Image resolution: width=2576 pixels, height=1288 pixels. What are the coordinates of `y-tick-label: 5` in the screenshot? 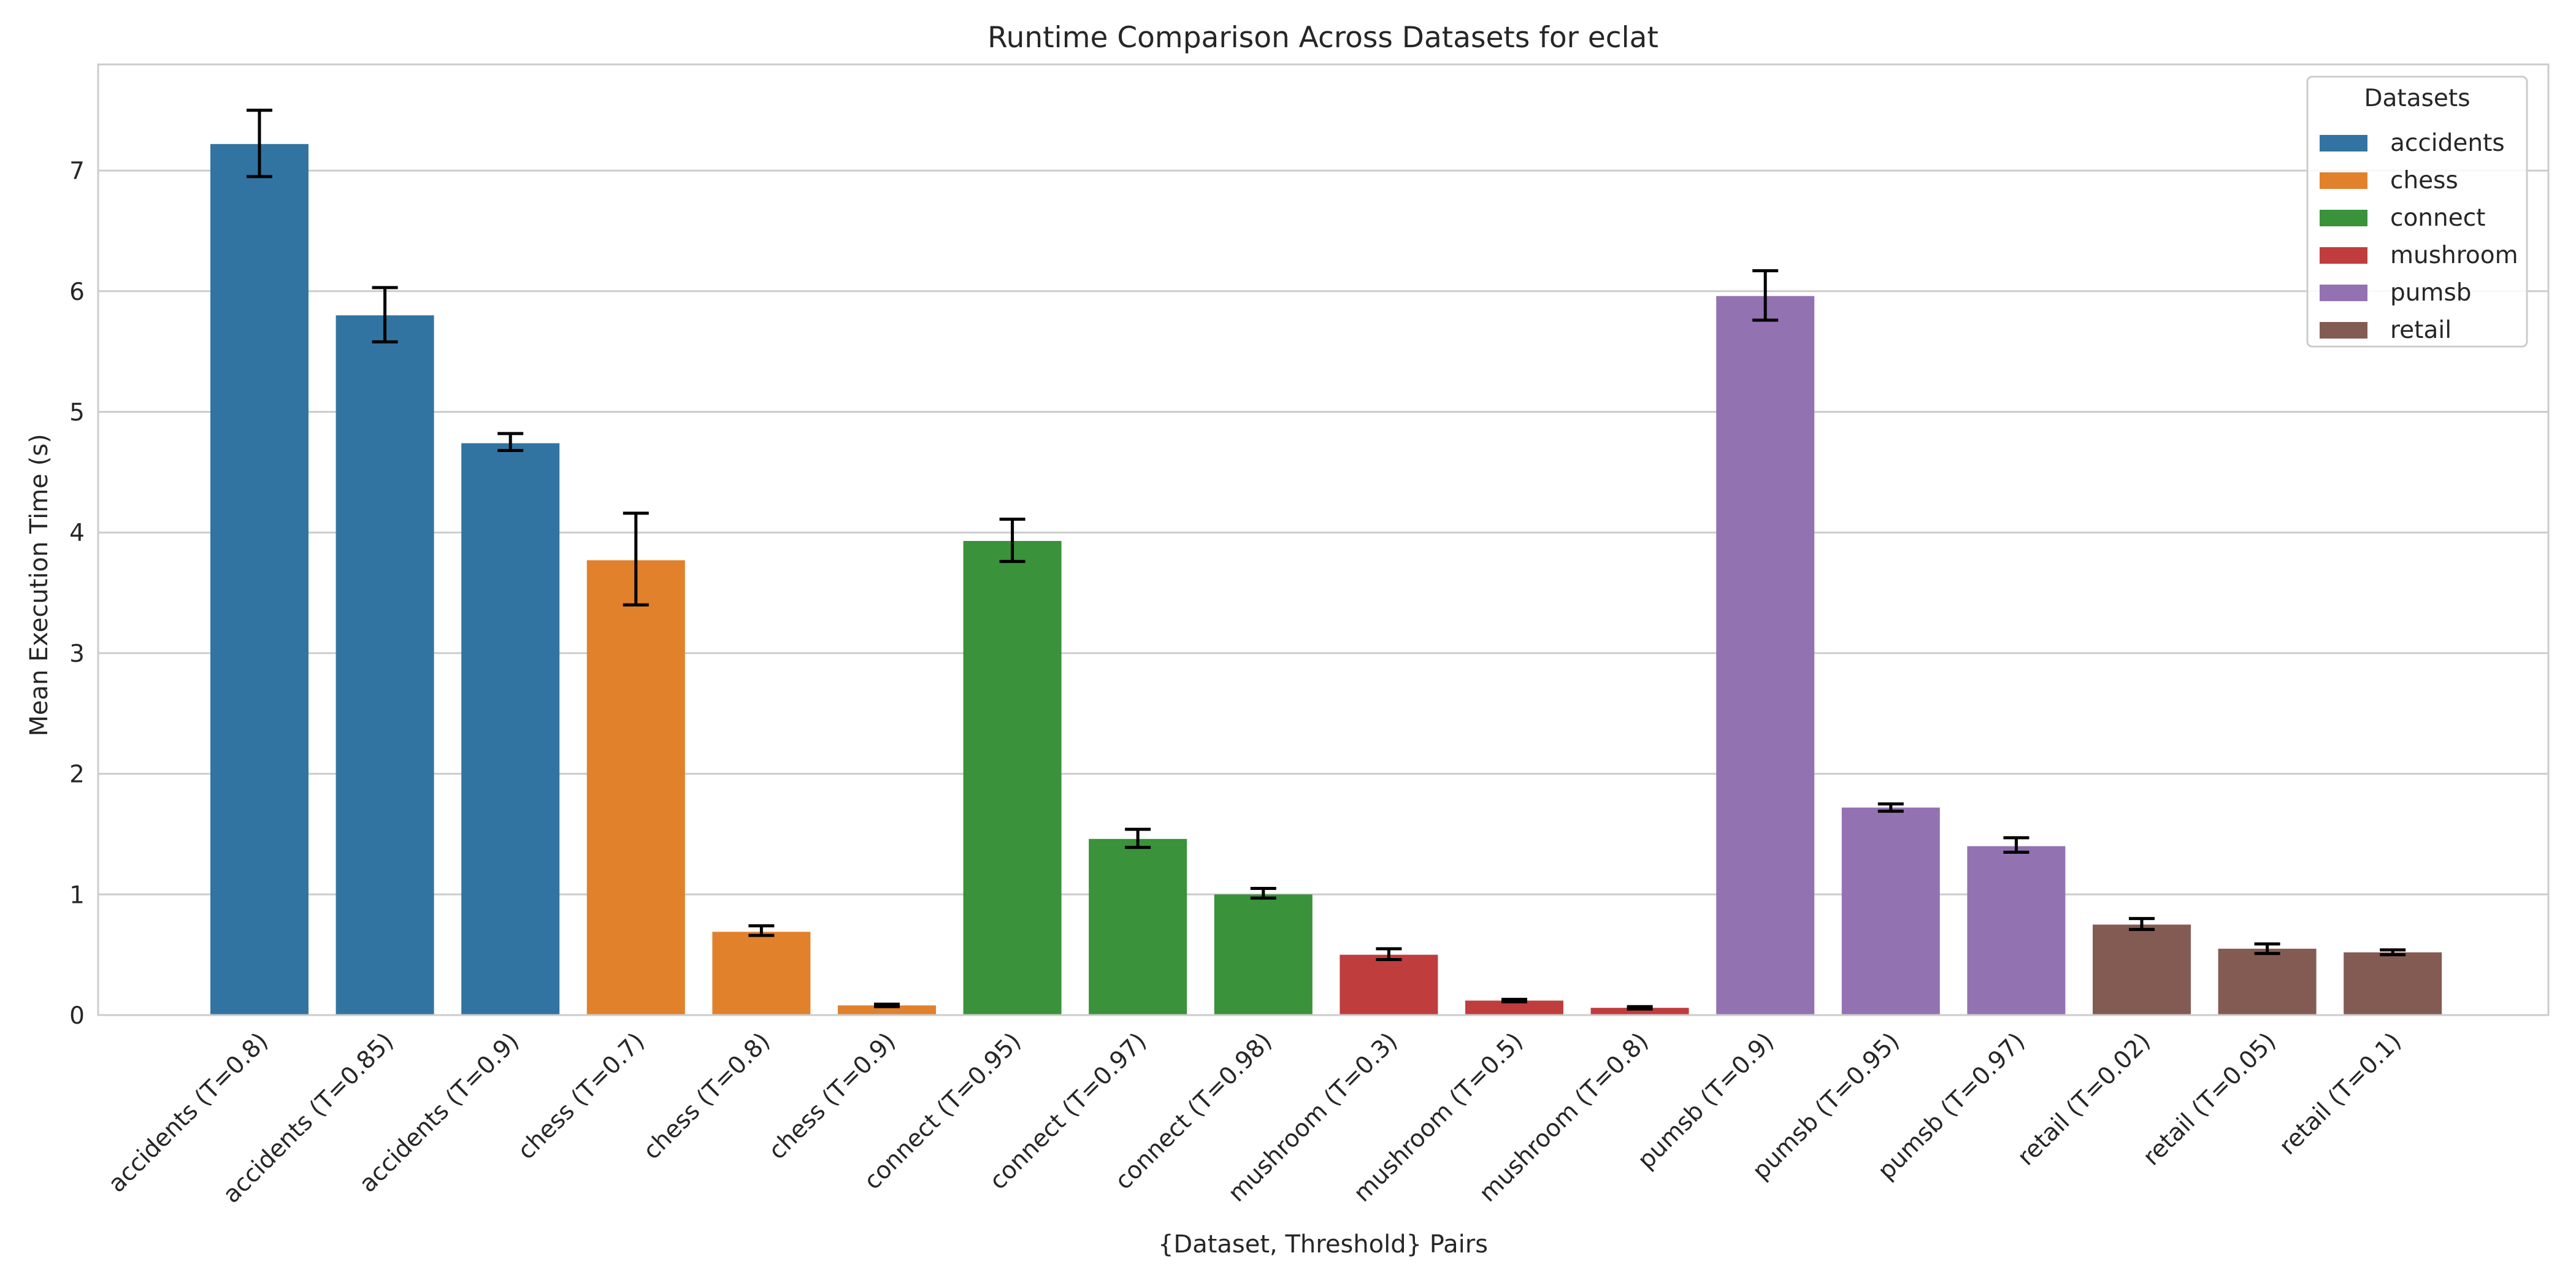 It's located at (77, 412).